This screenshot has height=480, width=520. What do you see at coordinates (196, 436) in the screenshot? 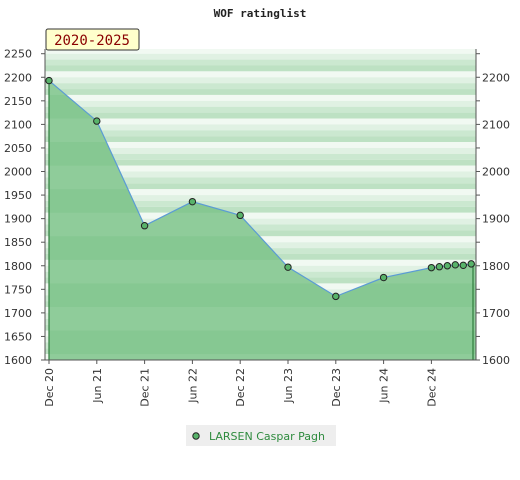
I see `legend-marker` at bounding box center [196, 436].